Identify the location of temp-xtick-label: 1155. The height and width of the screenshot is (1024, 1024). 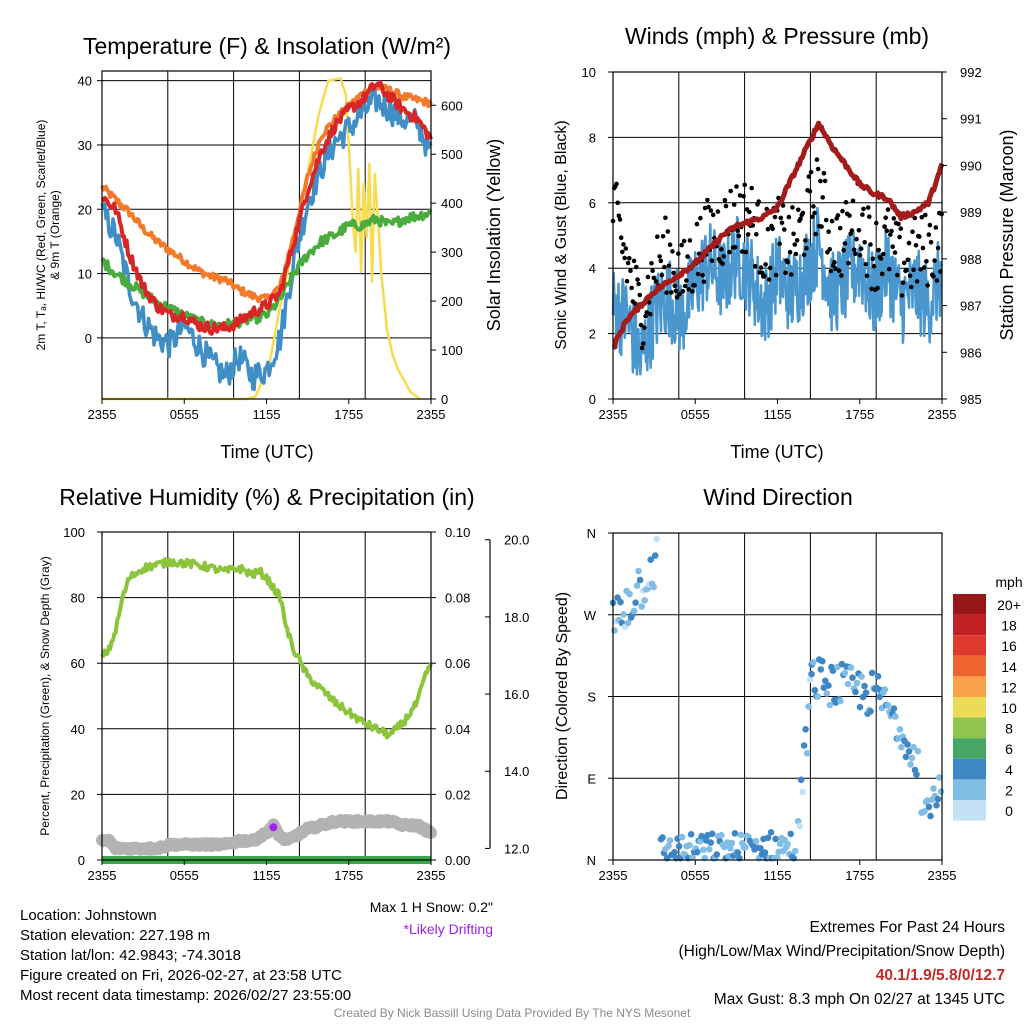
(267, 414).